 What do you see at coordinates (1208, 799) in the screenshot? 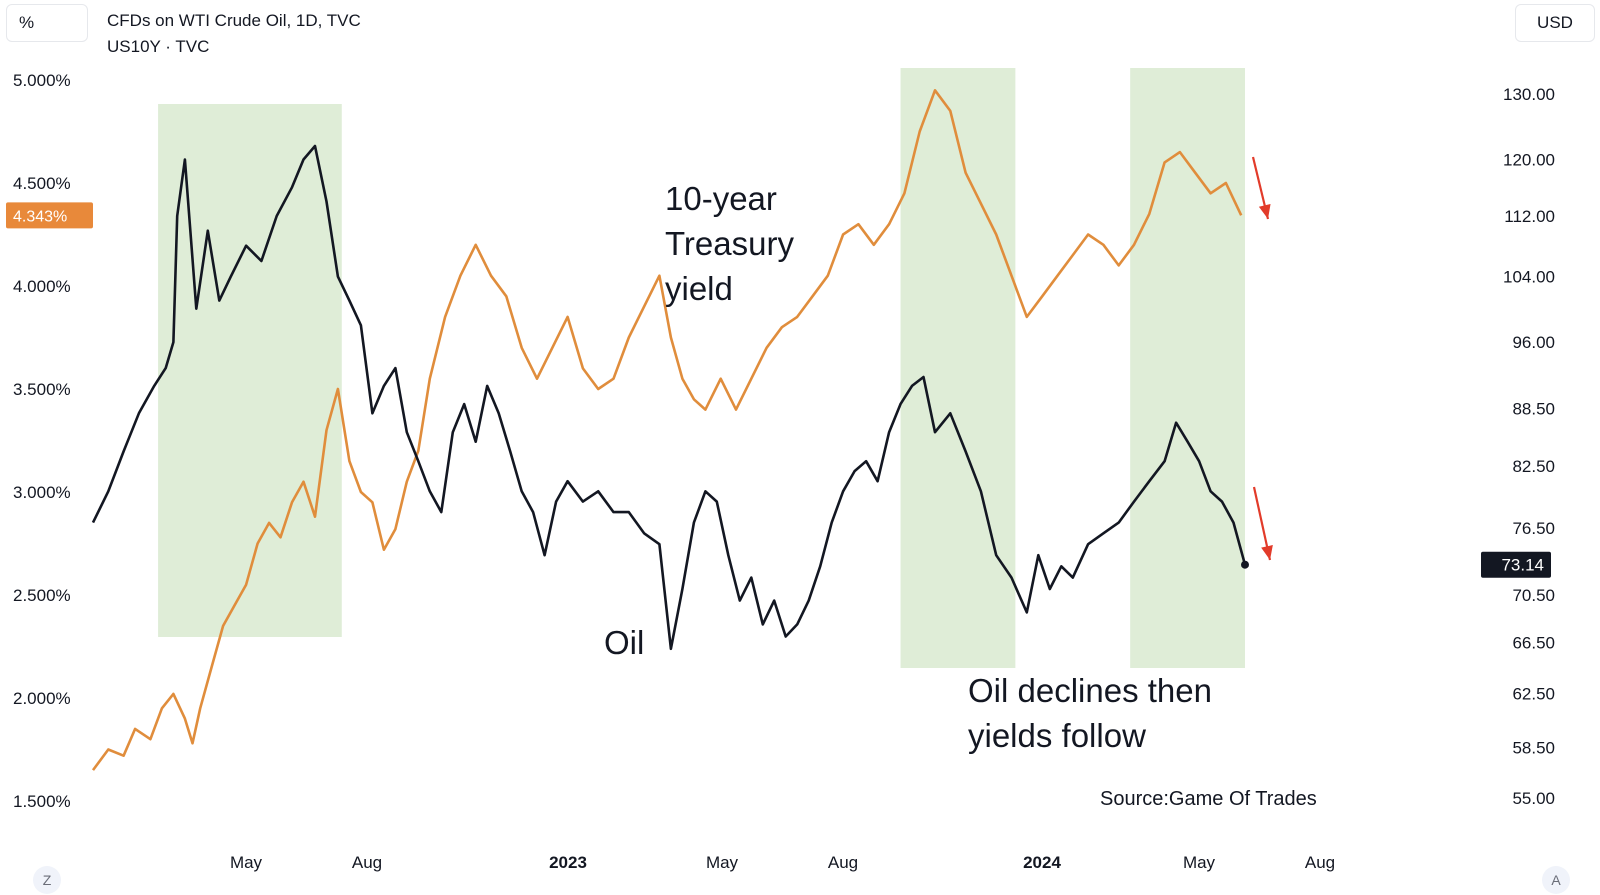
I see `source-credit: Source:Game Of Trades` at bounding box center [1208, 799].